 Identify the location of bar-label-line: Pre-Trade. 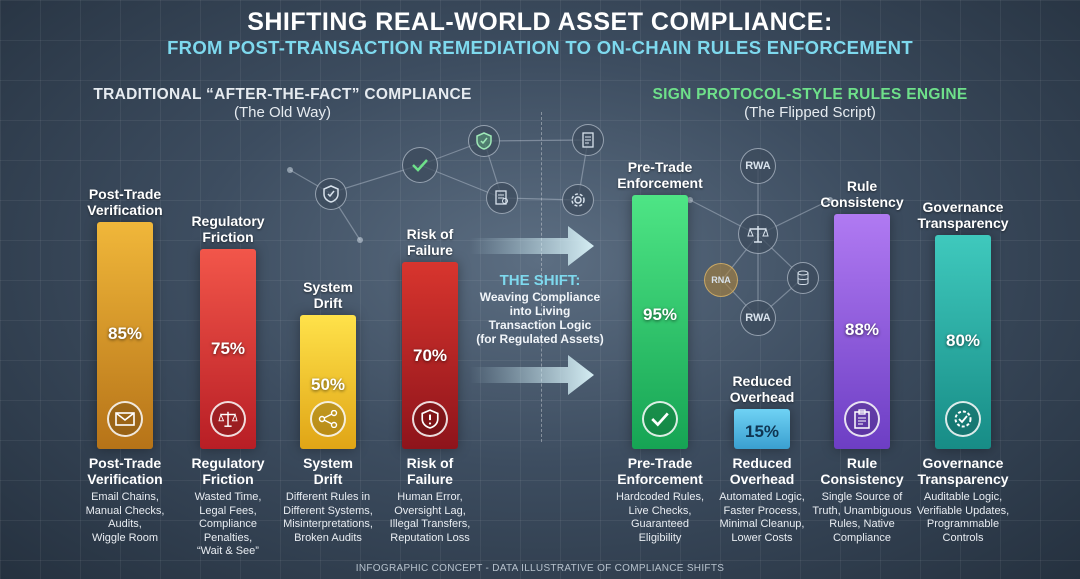
(660, 167).